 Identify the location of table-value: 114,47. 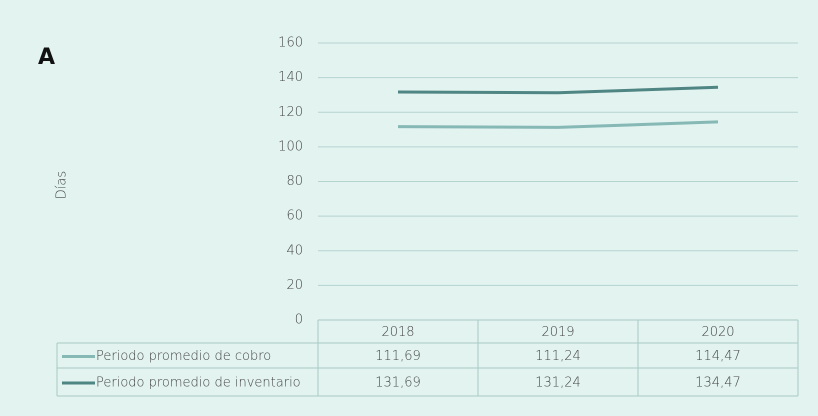
(718, 356).